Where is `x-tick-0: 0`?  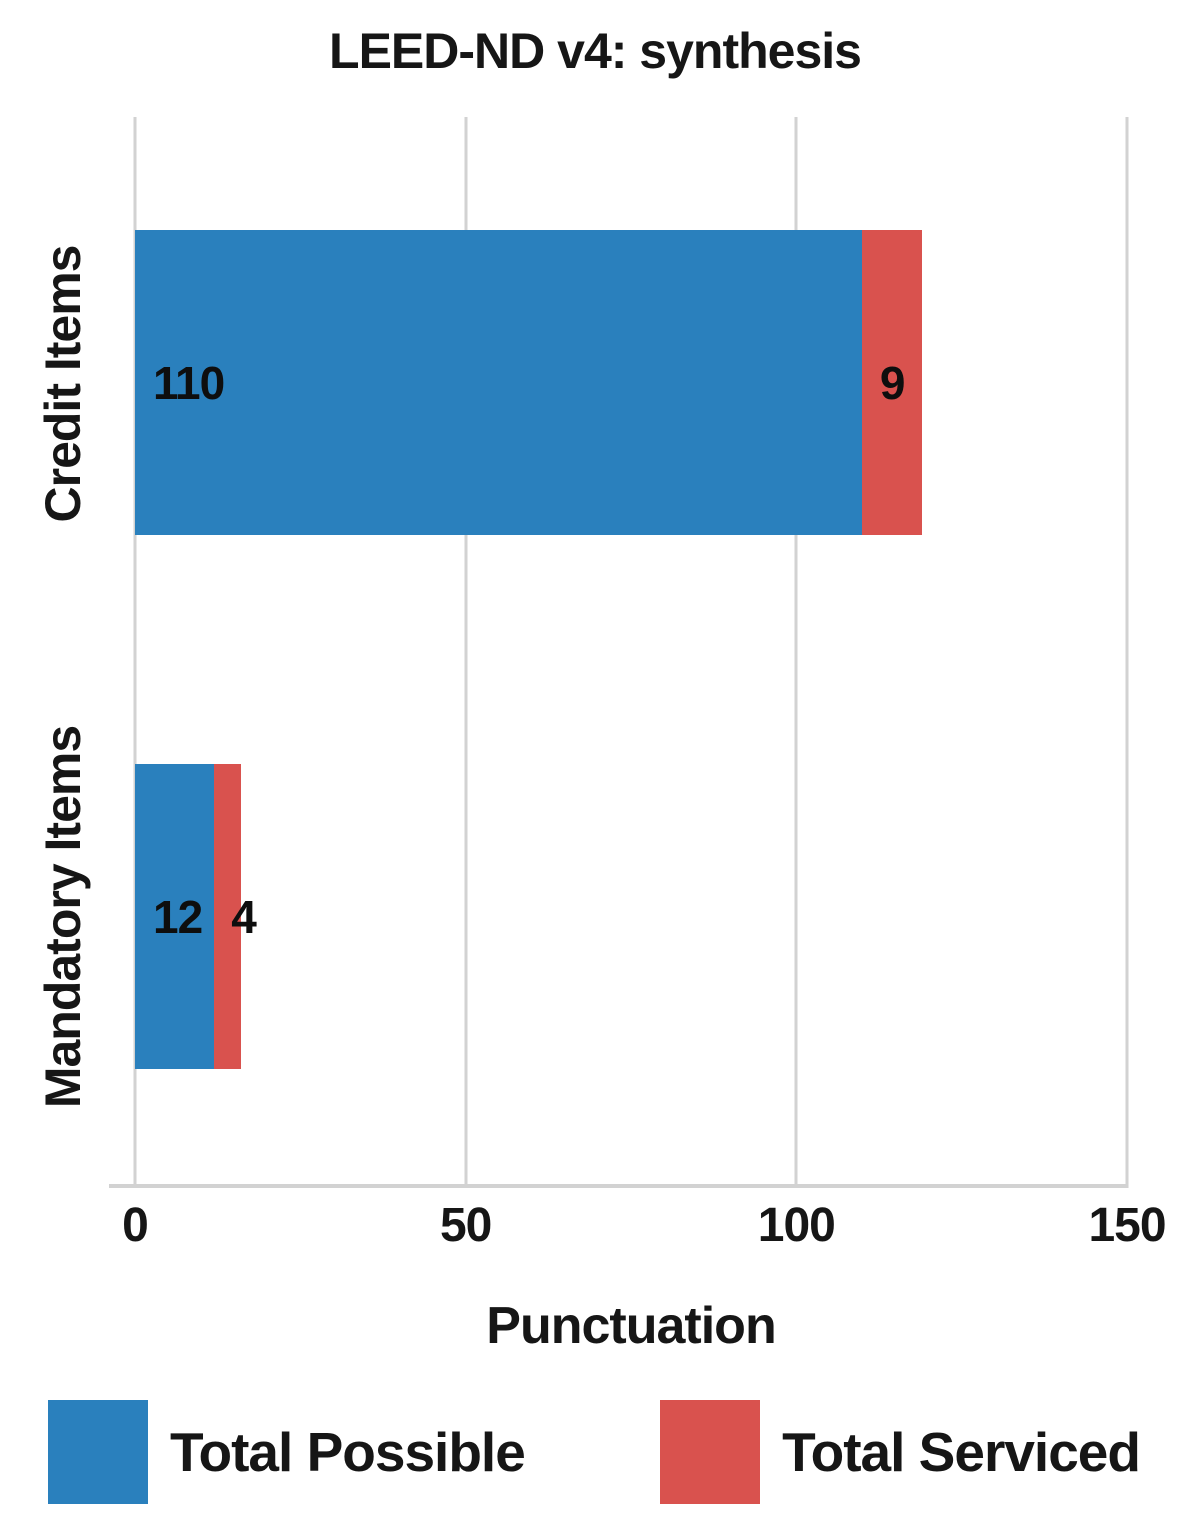 x-tick-0: 0 is located at coordinates (135, 1225).